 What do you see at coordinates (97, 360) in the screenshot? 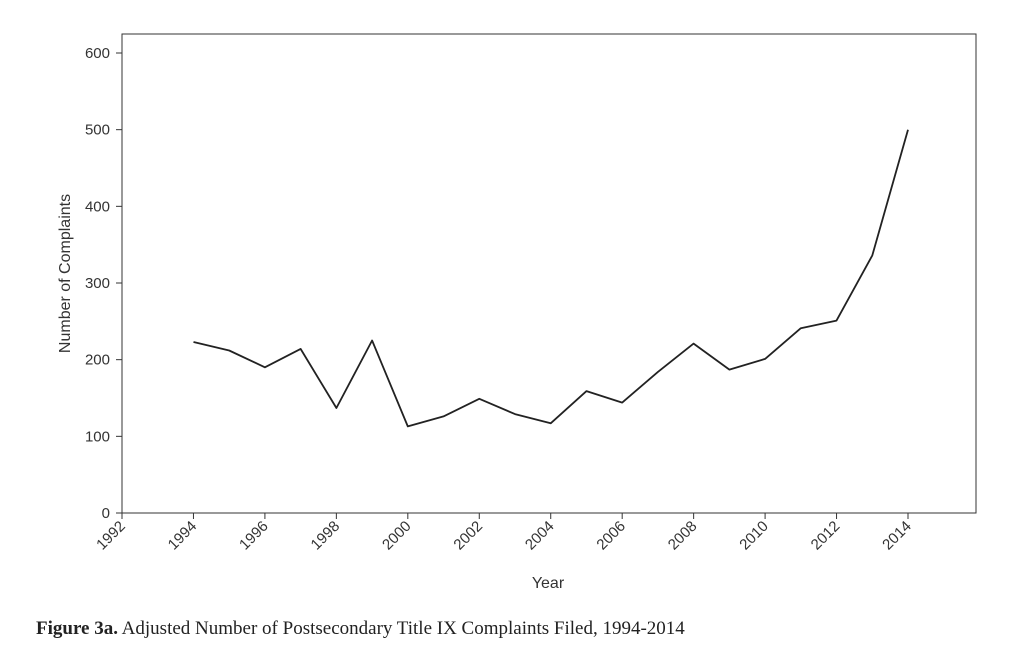
I see `y-tick-label: 200` at bounding box center [97, 360].